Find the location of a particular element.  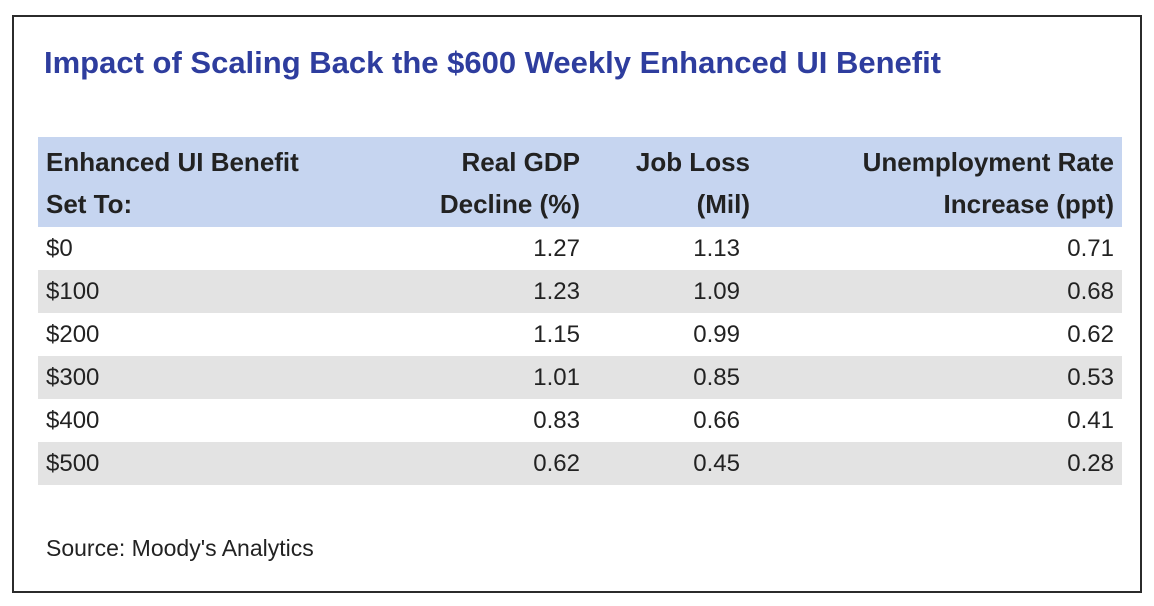

header-line: Unemployment Rate is located at coordinates (988, 162).